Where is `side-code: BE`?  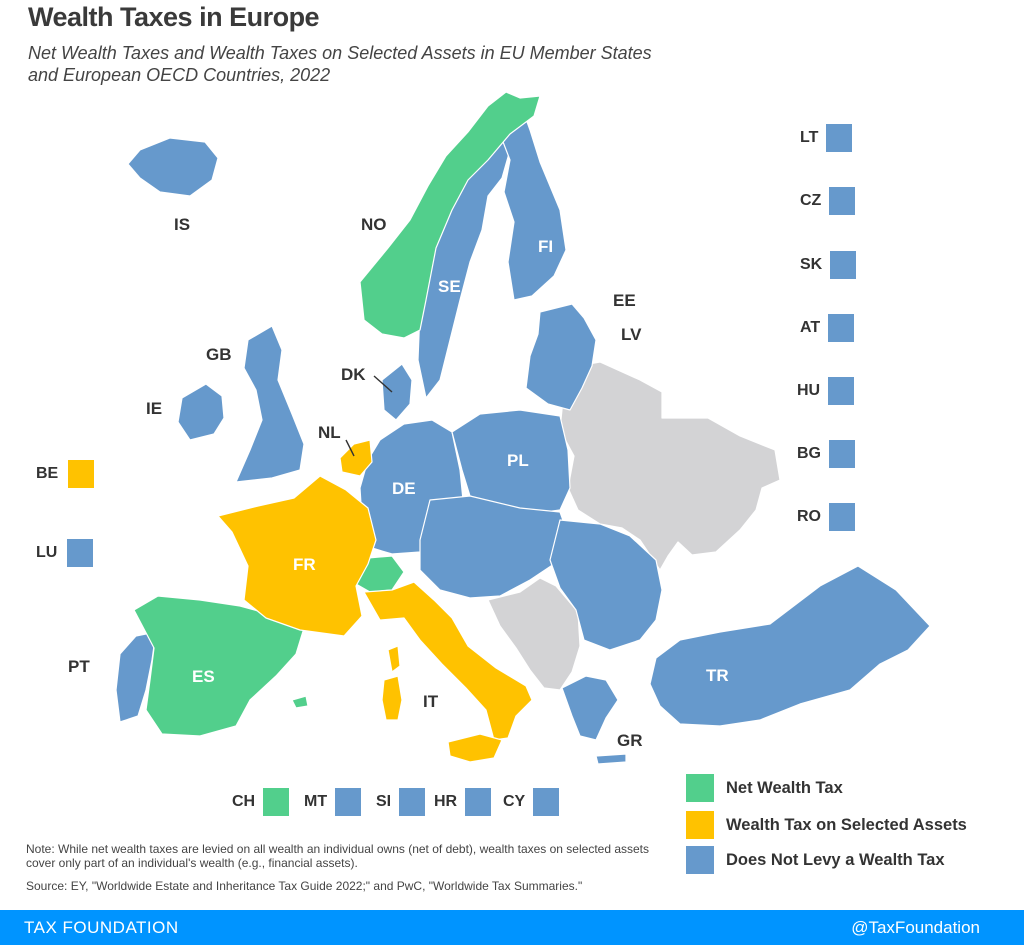 side-code: BE is located at coordinates (47, 473).